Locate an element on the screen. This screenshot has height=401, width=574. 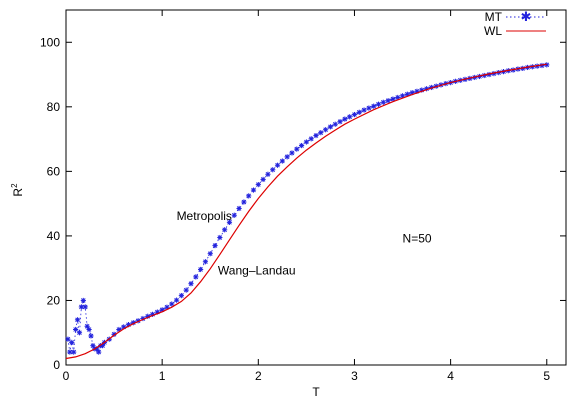
y-axis-label-base: R is located at coordinates (18, 192).